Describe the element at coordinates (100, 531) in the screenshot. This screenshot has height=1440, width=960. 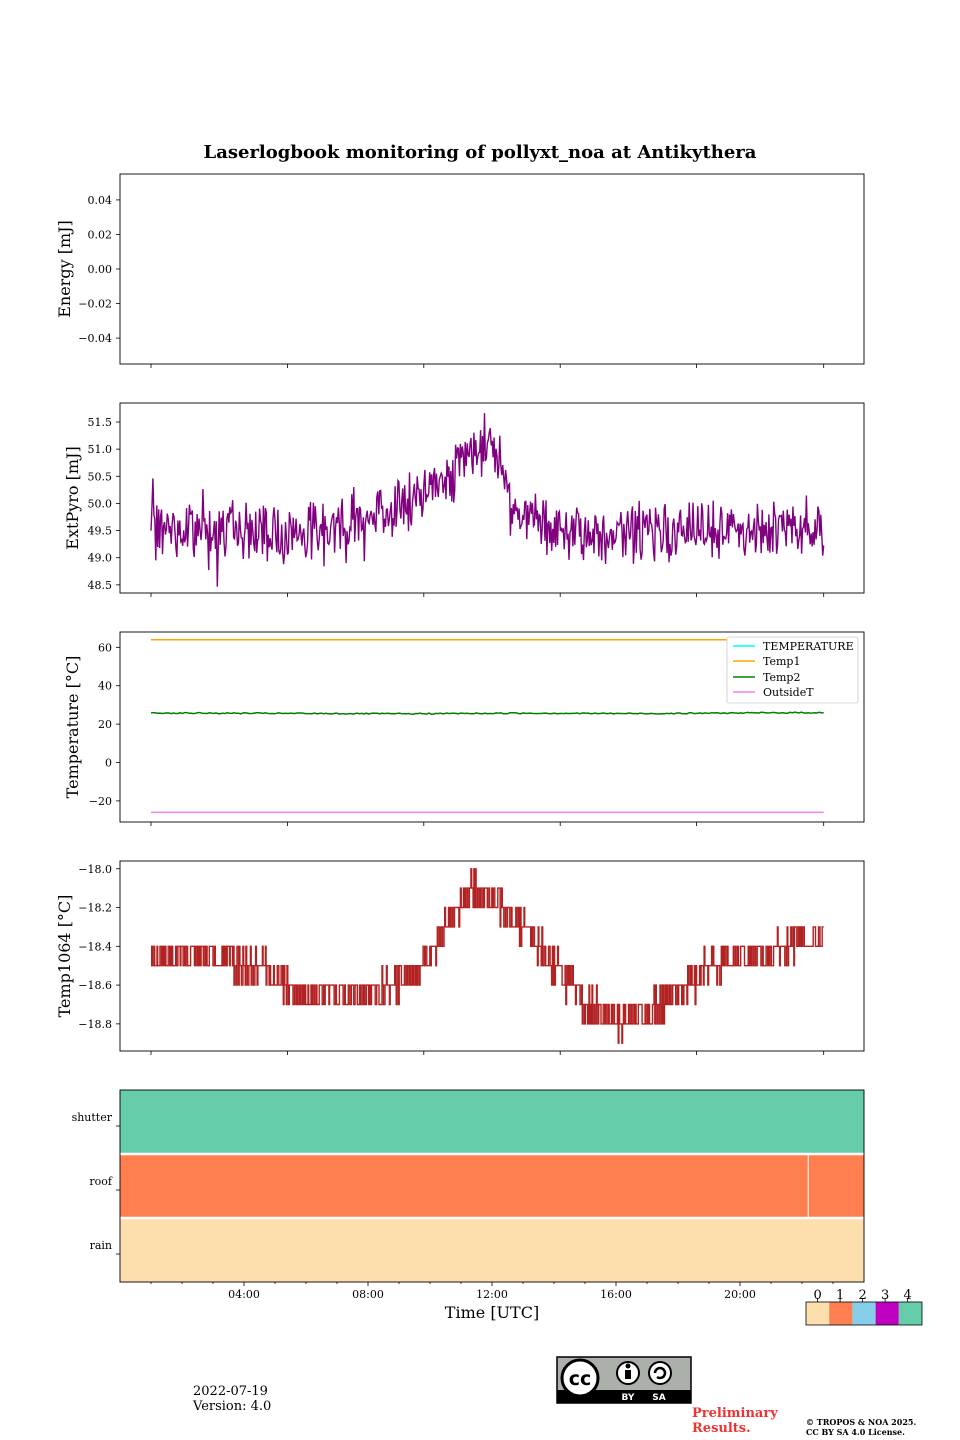
I see `ytick-label: 49.5` at that location.